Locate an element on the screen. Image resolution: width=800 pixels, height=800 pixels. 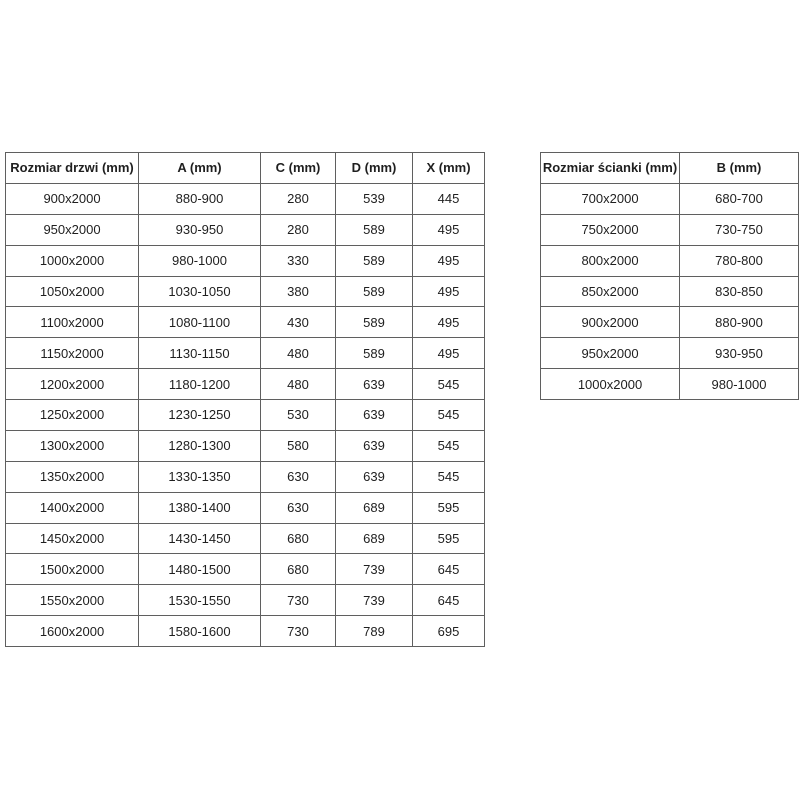
table-row: 1350x2000 1330-1350 630 639 545 is located at coordinates (245, 476).